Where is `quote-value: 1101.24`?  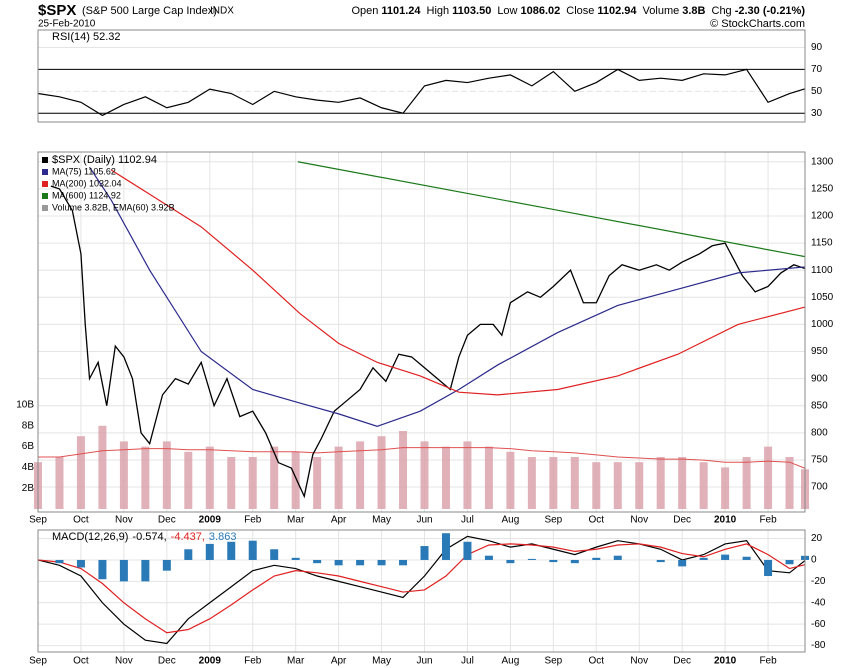
quote-value: 1101.24 is located at coordinates (401, 11).